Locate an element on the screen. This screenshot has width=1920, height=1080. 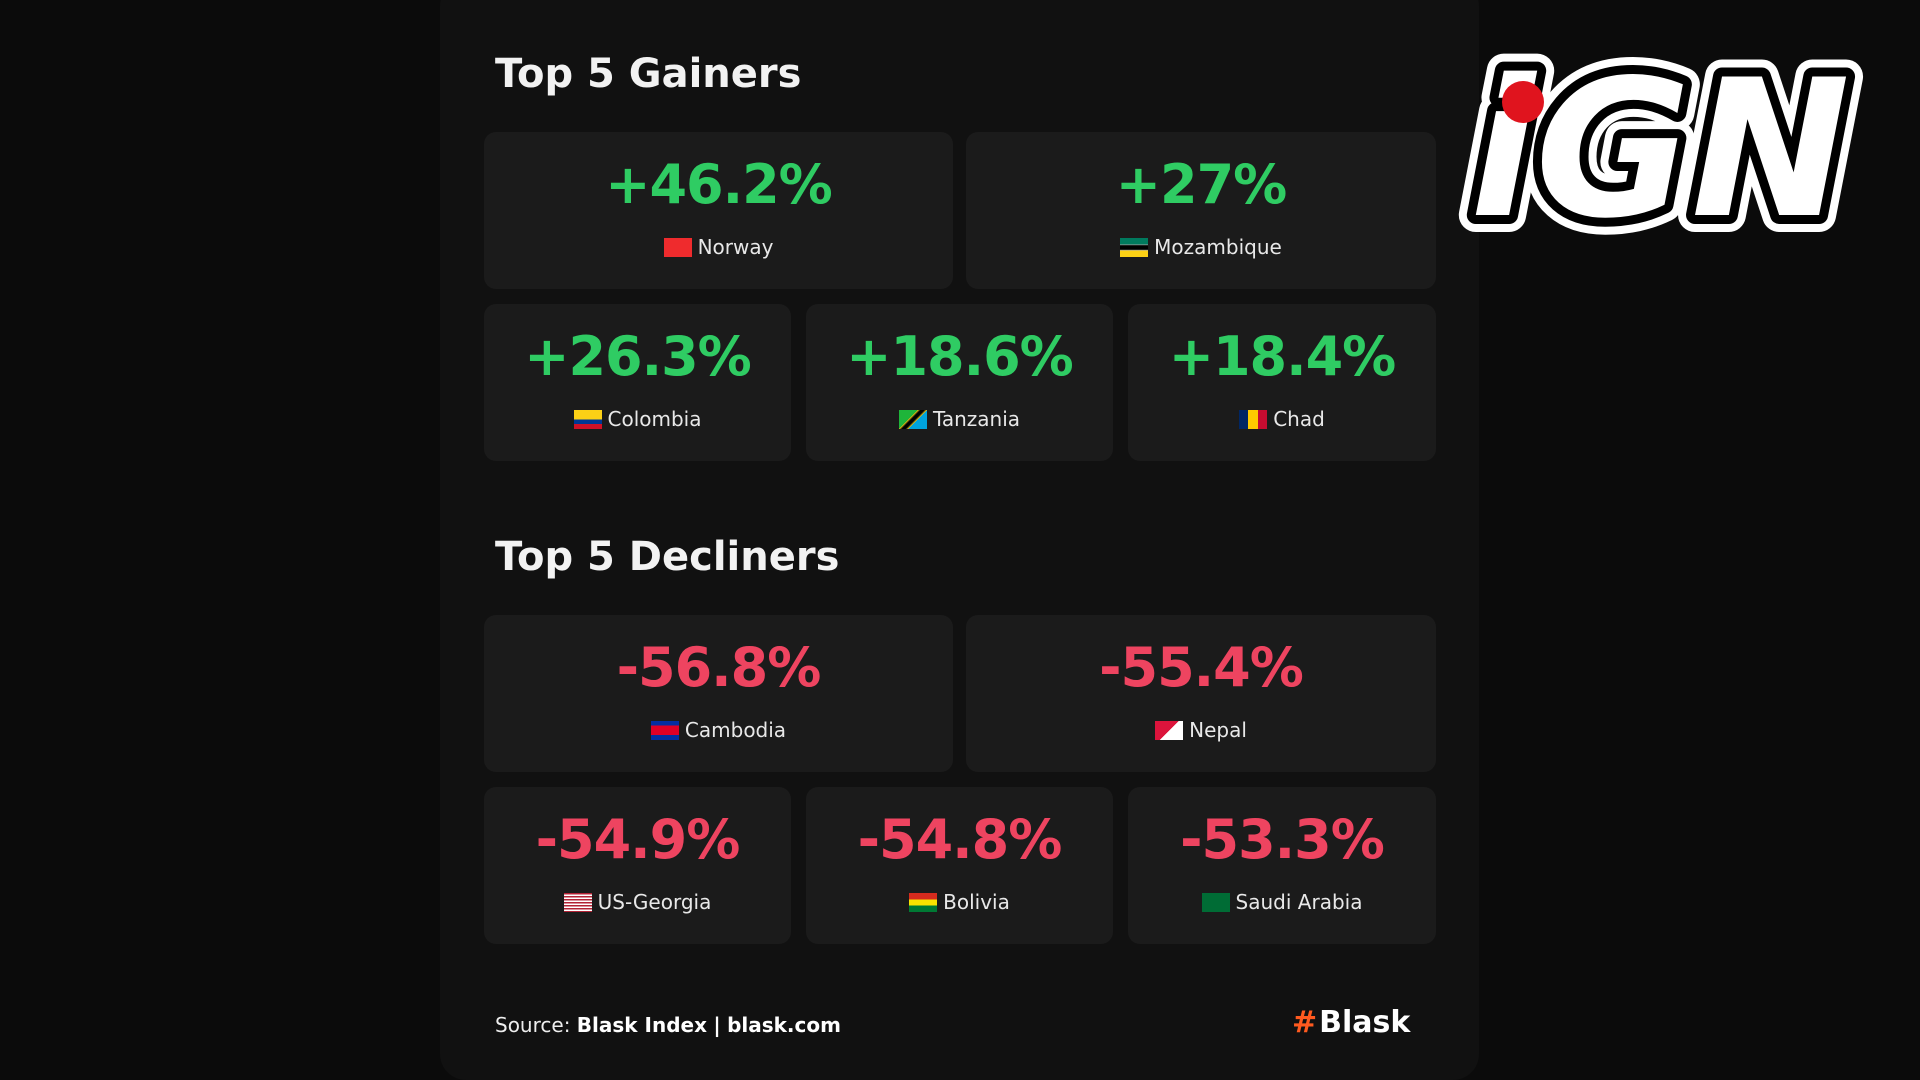
country-name: Tanzania is located at coordinates (976, 419).